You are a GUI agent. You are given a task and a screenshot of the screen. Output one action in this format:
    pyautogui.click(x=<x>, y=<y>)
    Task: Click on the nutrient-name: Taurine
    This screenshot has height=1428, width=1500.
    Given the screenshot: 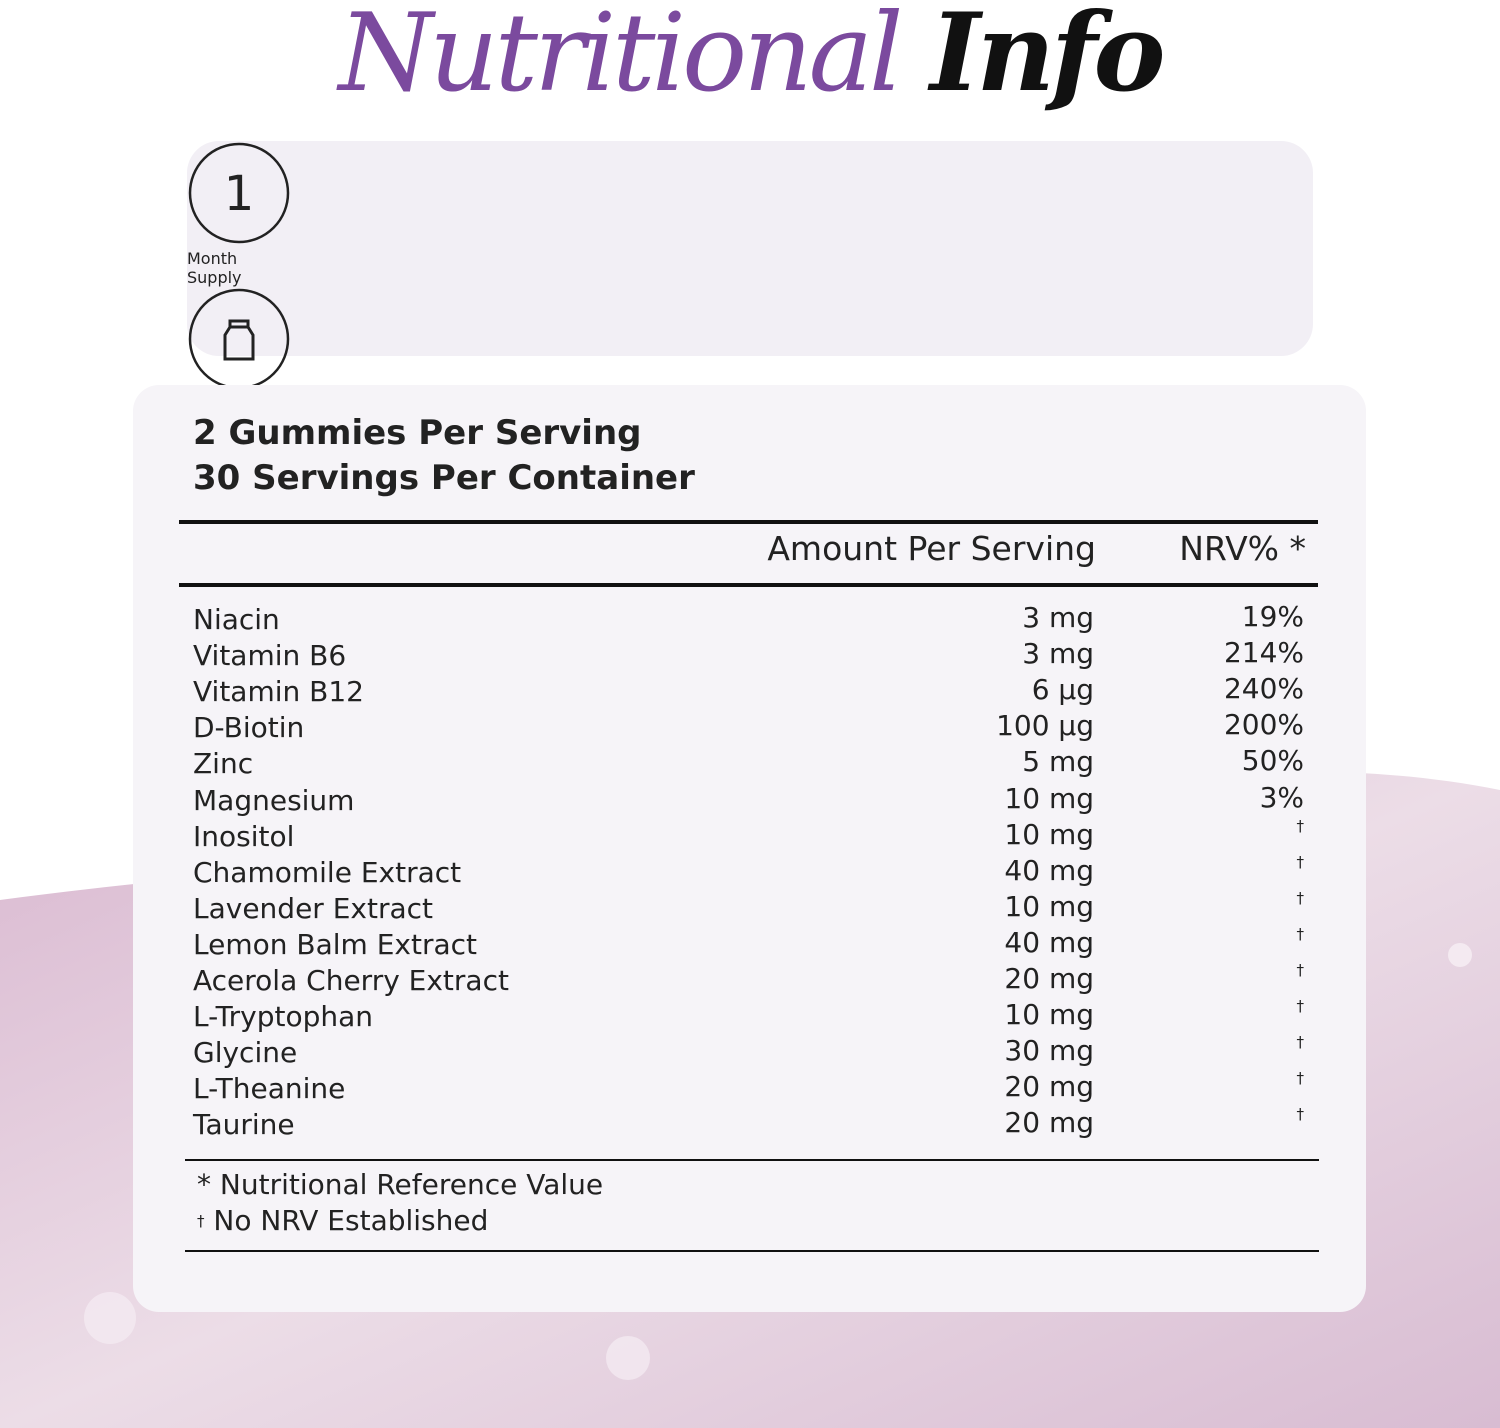 What is the action you would take?
    pyautogui.click(x=244, y=1125)
    